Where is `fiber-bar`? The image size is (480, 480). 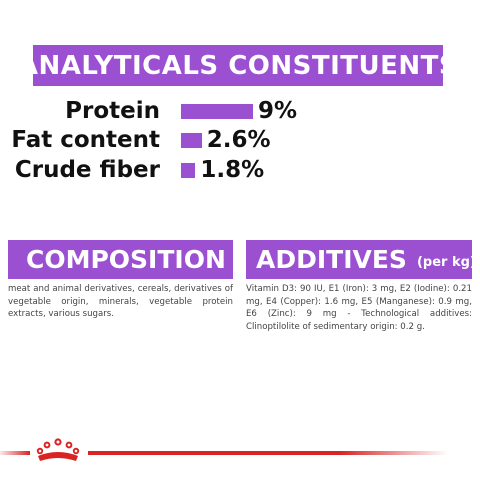
fiber-bar is located at coordinates (188, 170).